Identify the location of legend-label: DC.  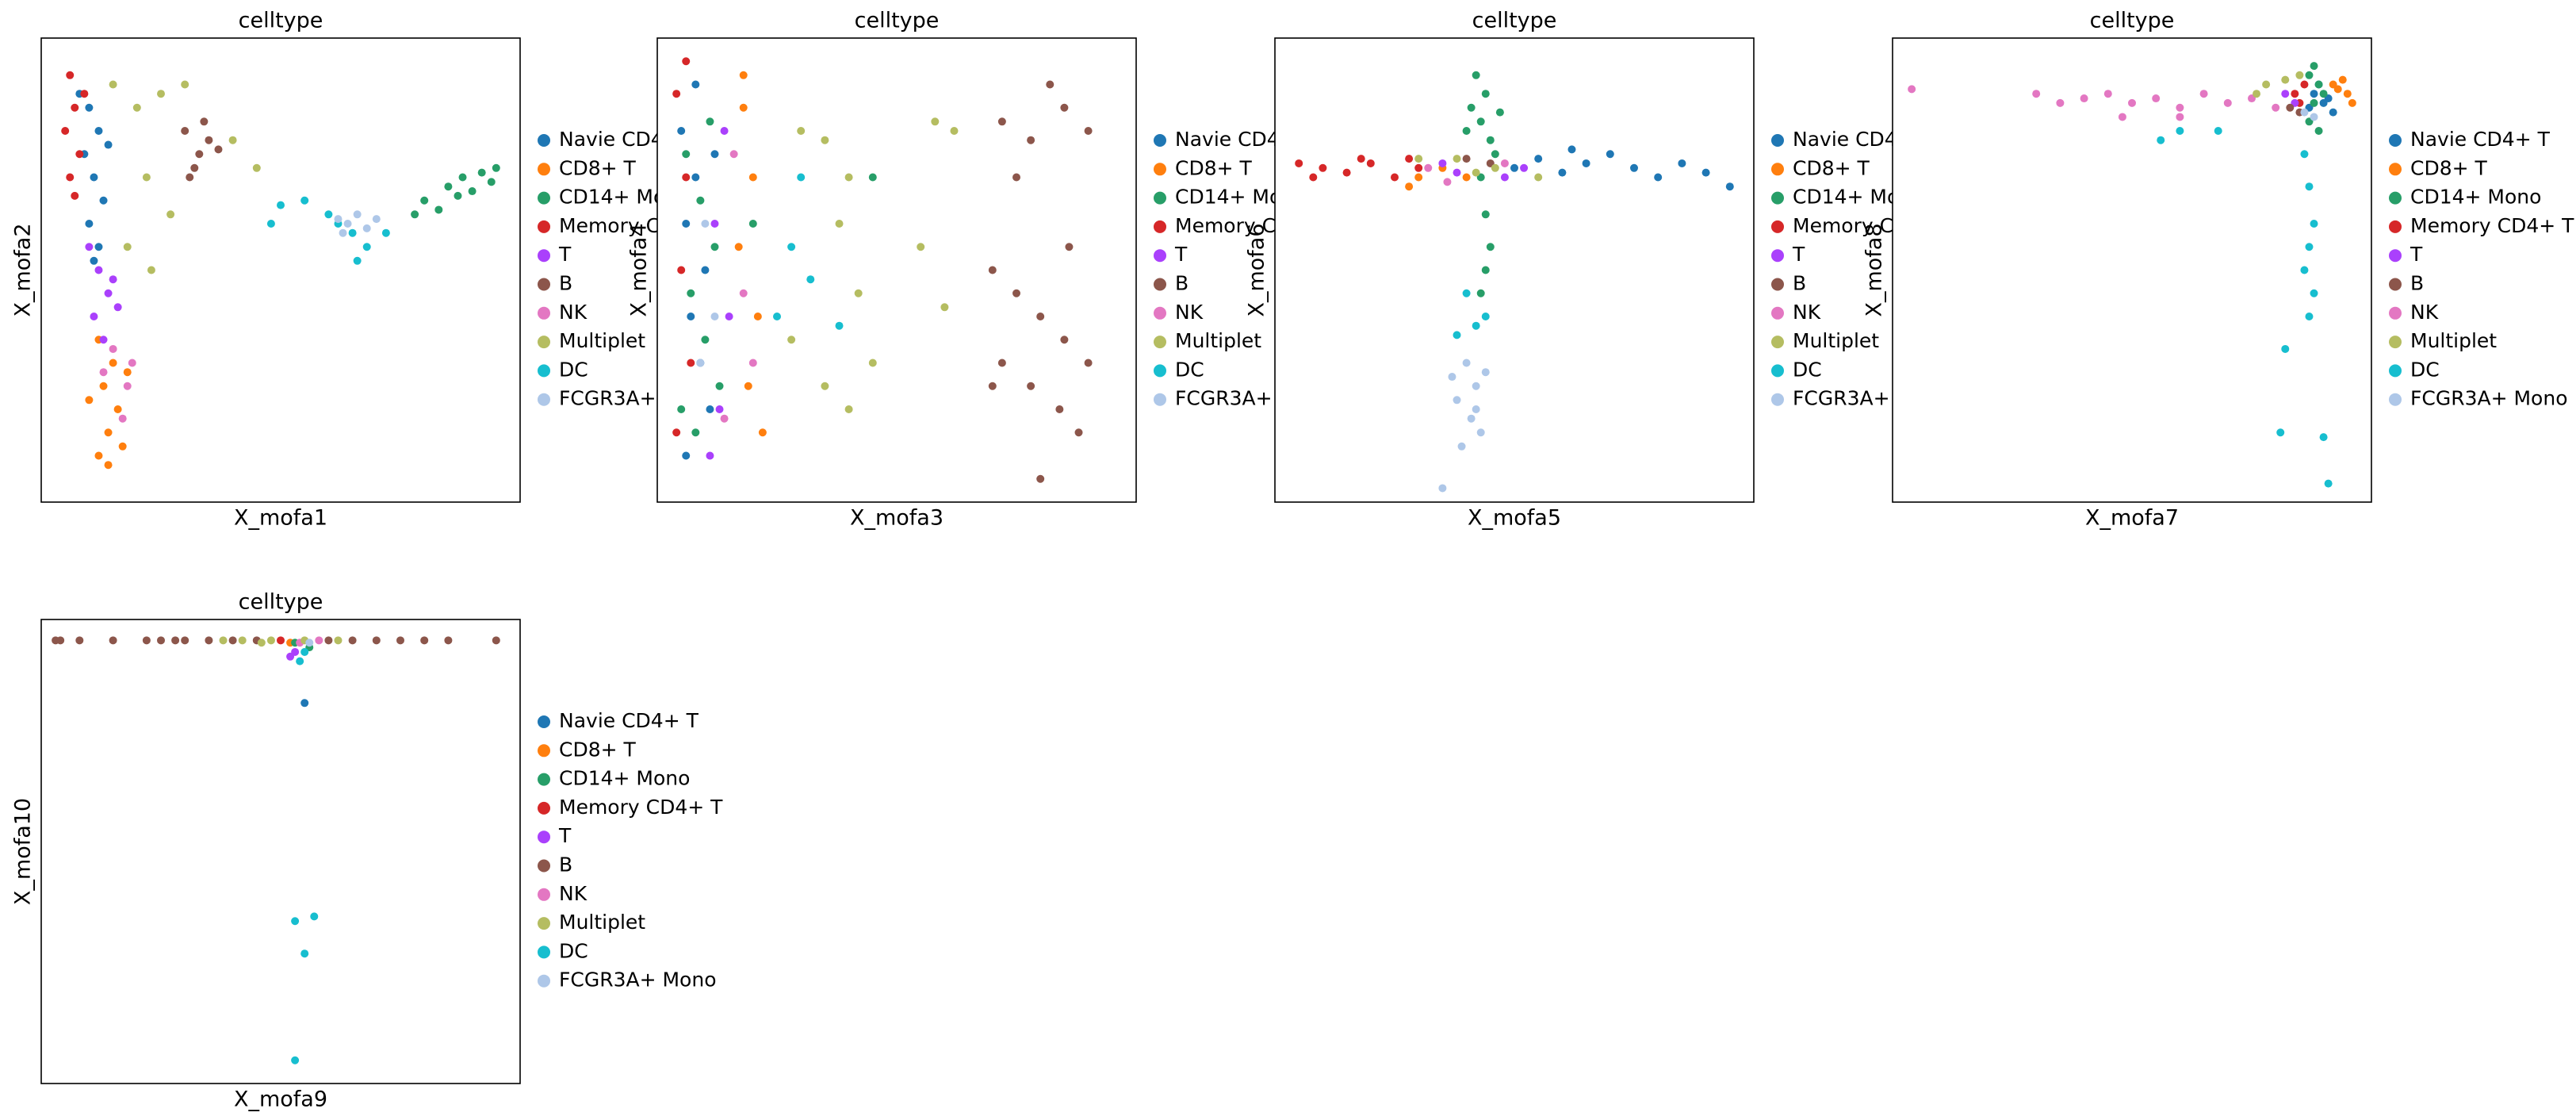
(573, 369).